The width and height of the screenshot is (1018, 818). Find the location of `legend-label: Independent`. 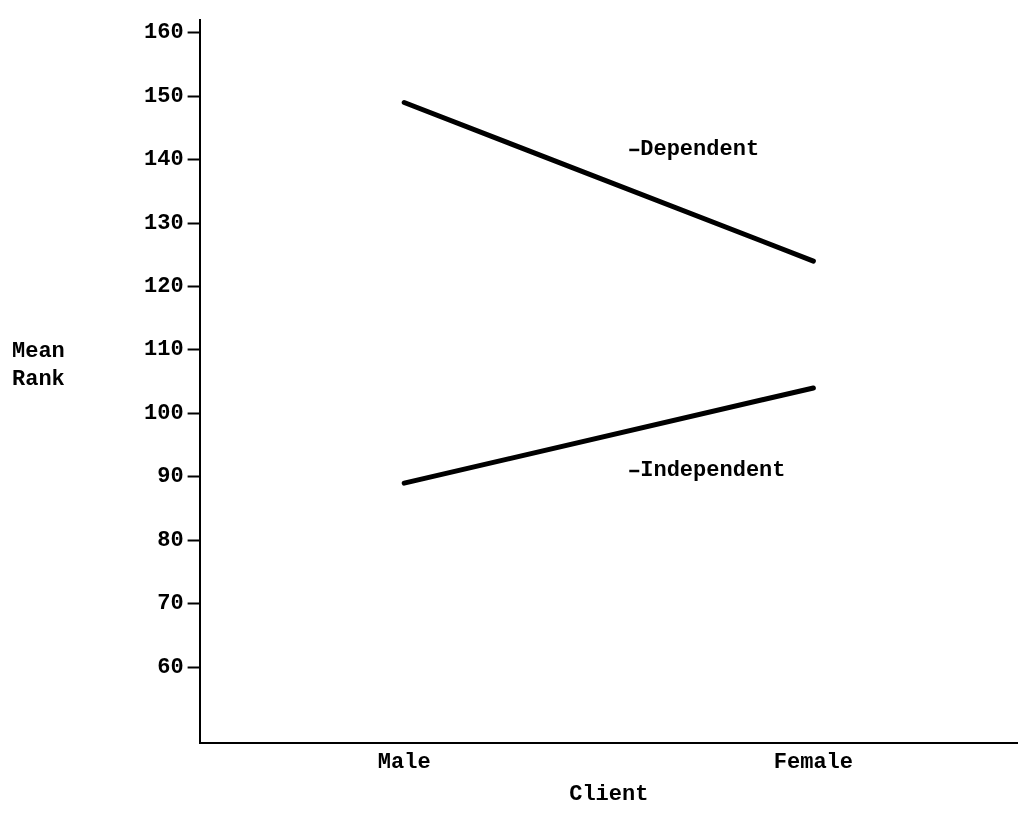

legend-label: Independent is located at coordinates (713, 471).